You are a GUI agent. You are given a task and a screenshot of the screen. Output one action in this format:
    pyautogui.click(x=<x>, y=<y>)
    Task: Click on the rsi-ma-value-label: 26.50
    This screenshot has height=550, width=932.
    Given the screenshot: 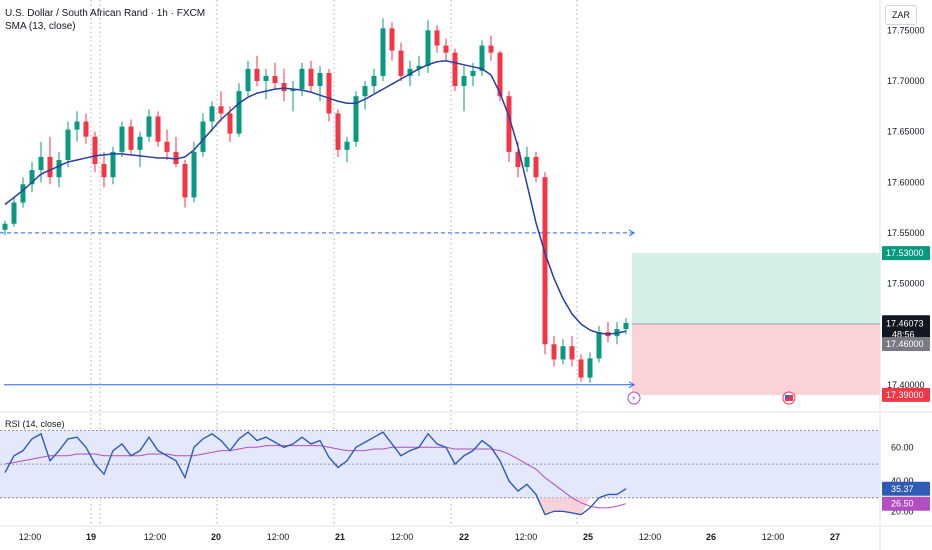 What is the action you would take?
    pyautogui.click(x=902, y=504)
    